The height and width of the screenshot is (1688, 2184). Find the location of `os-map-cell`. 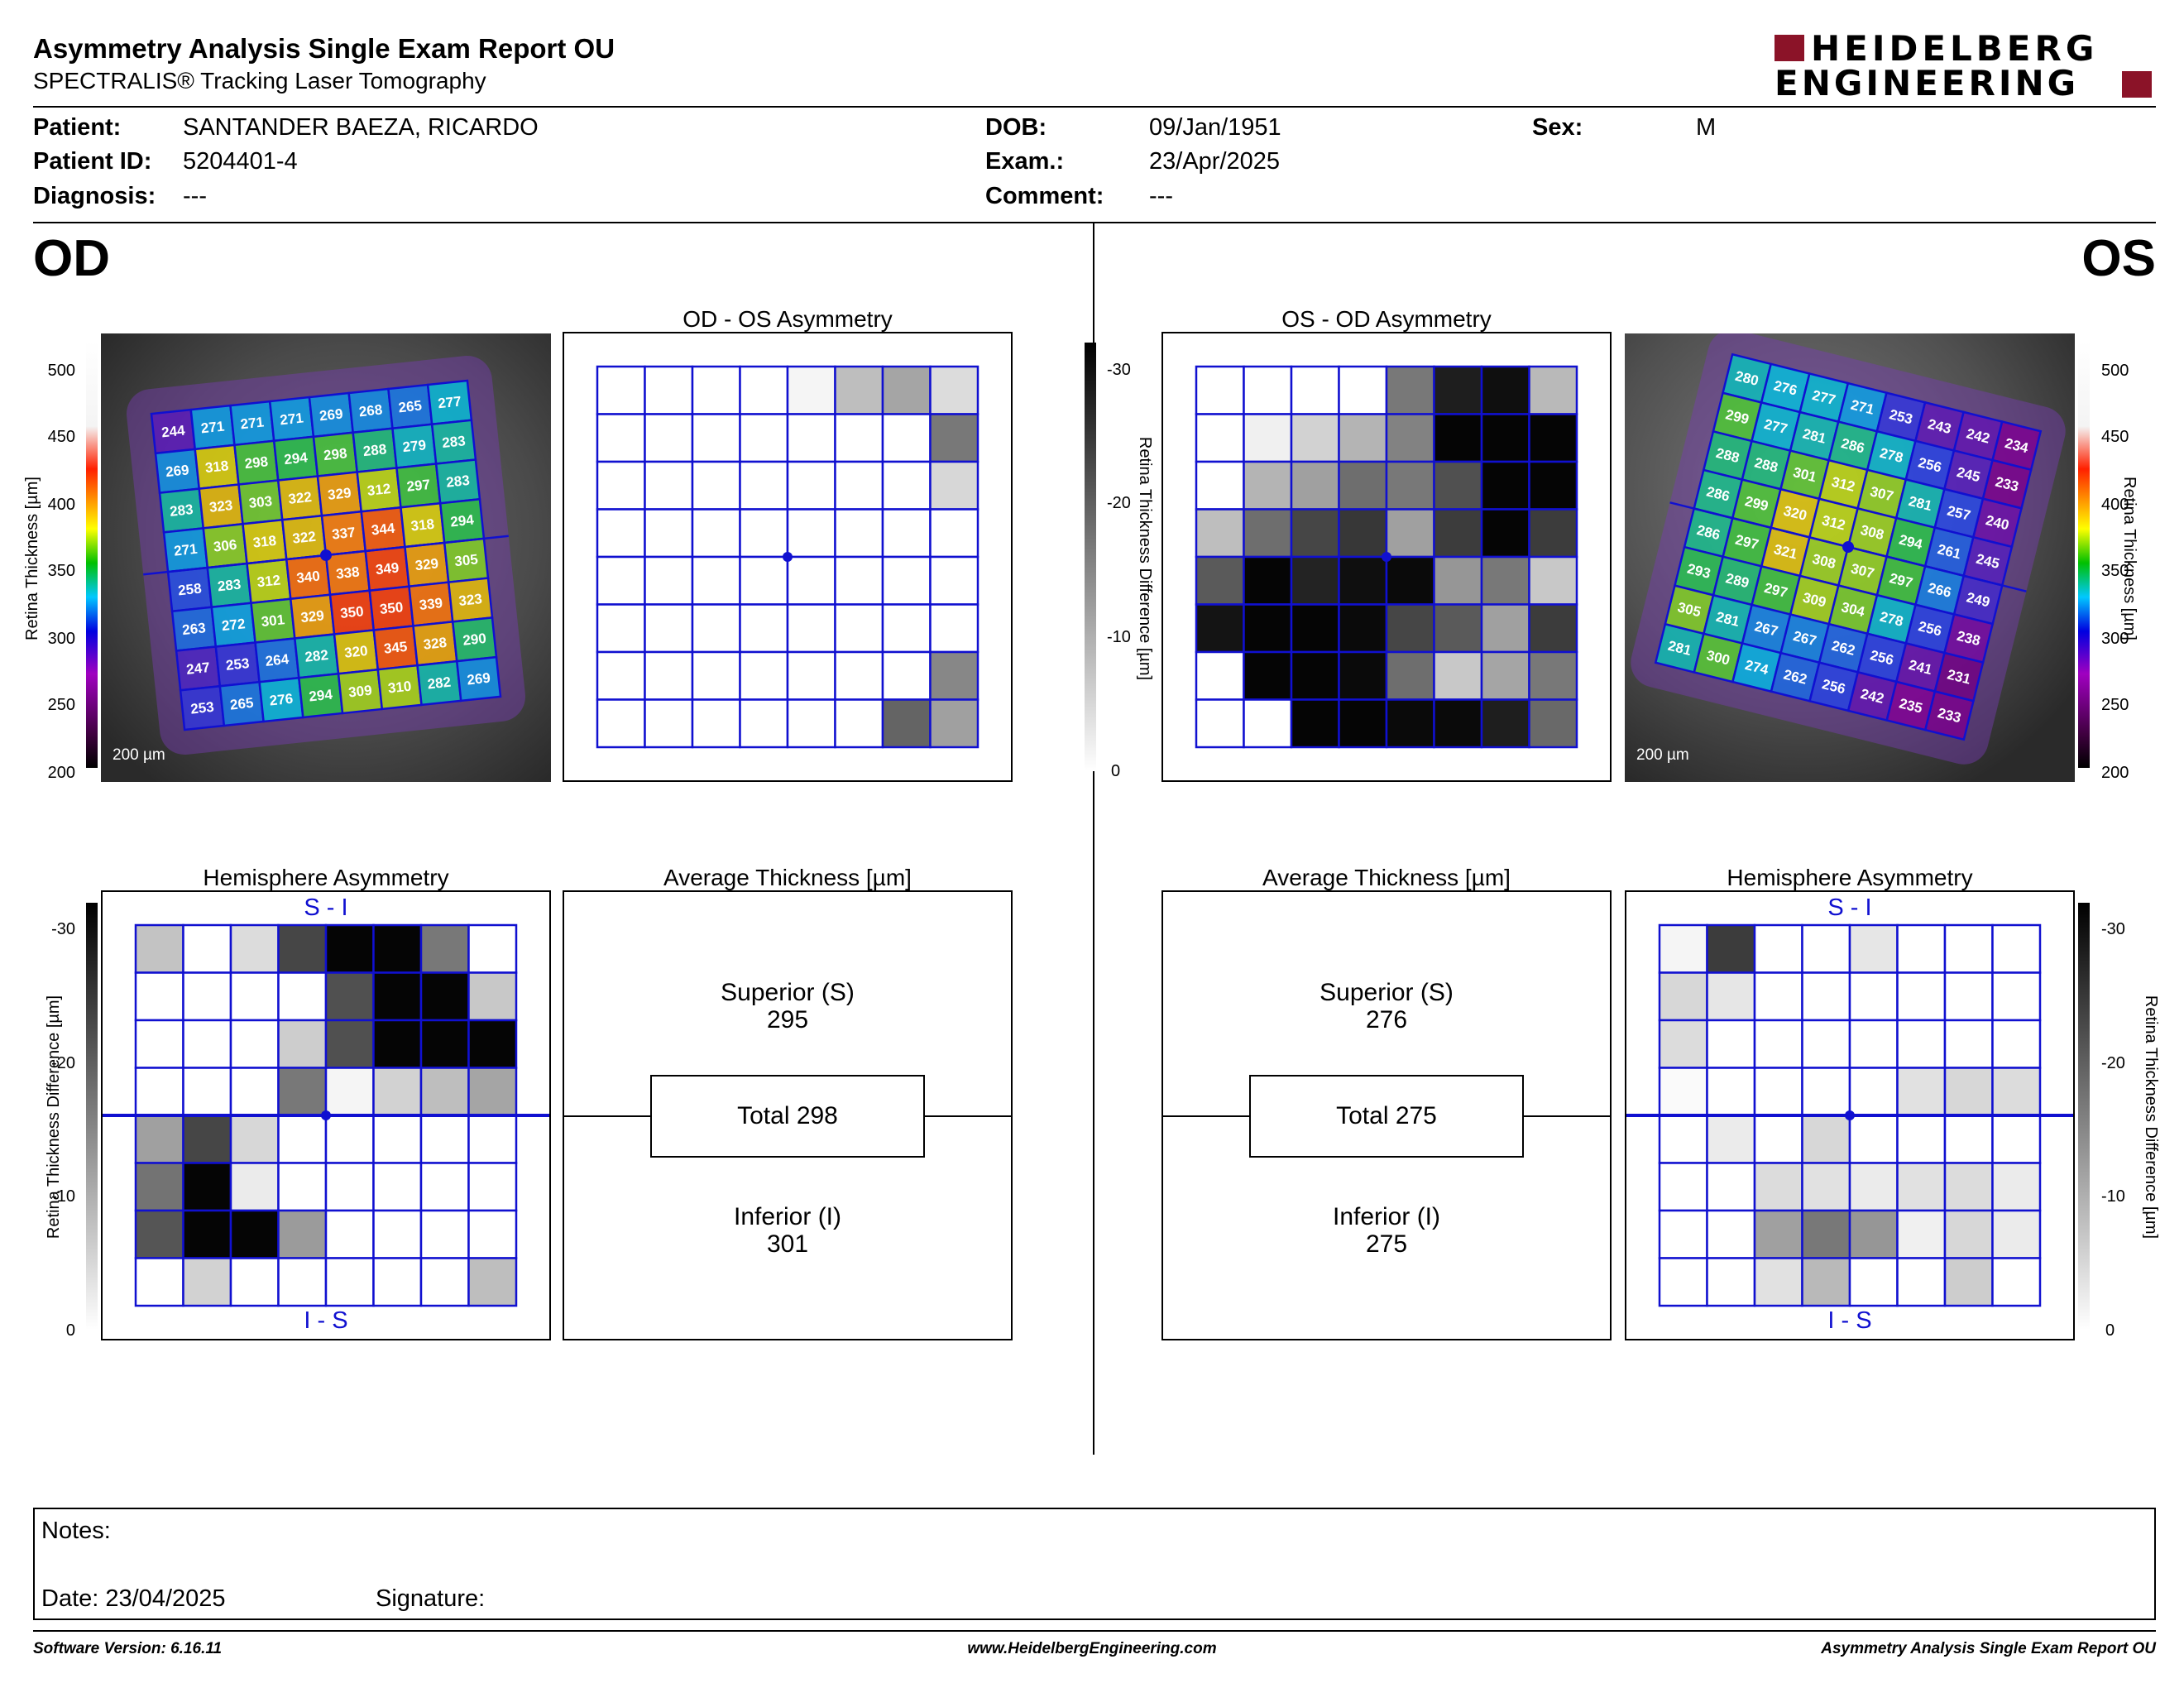

os-map-cell is located at coordinates (1949, 715).